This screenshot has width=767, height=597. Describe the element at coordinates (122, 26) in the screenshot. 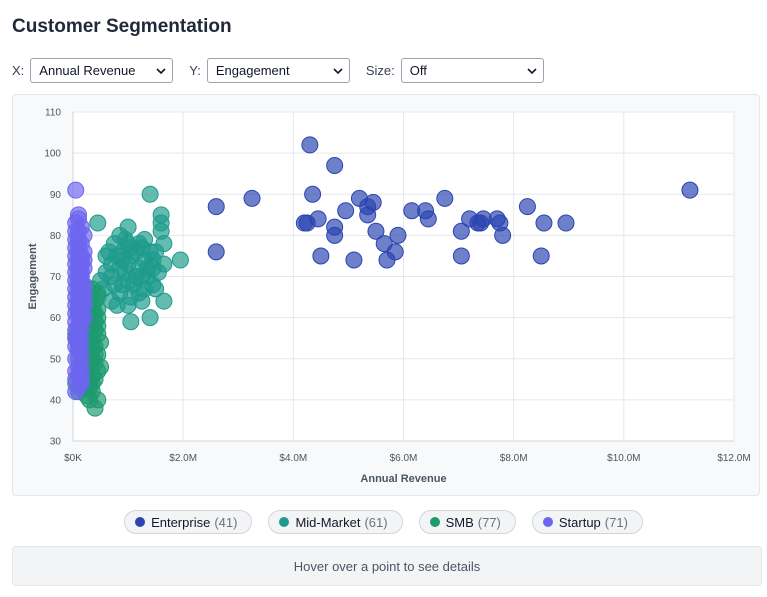

I see `page-title: Customer Segmentation` at that location.